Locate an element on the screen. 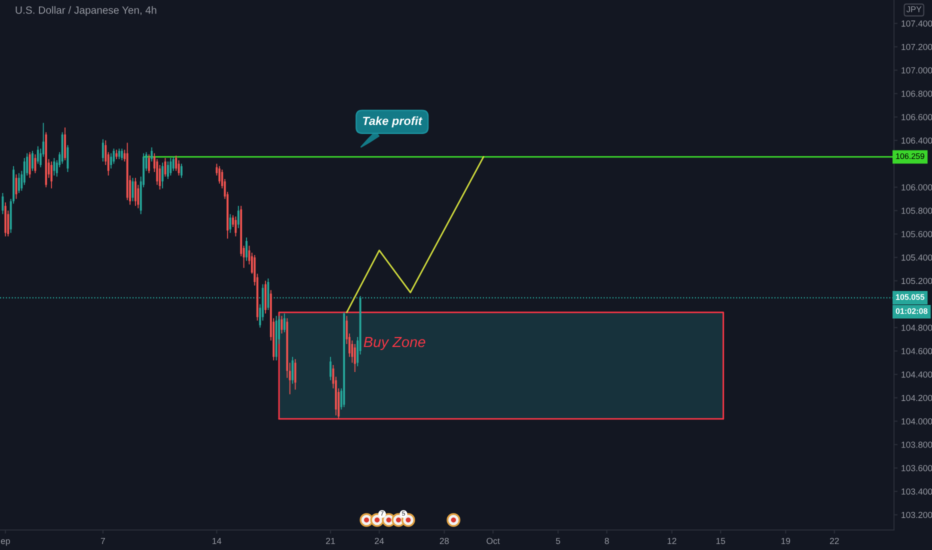  ref-line-label: 105.055 is located at coordinates (910, 297).